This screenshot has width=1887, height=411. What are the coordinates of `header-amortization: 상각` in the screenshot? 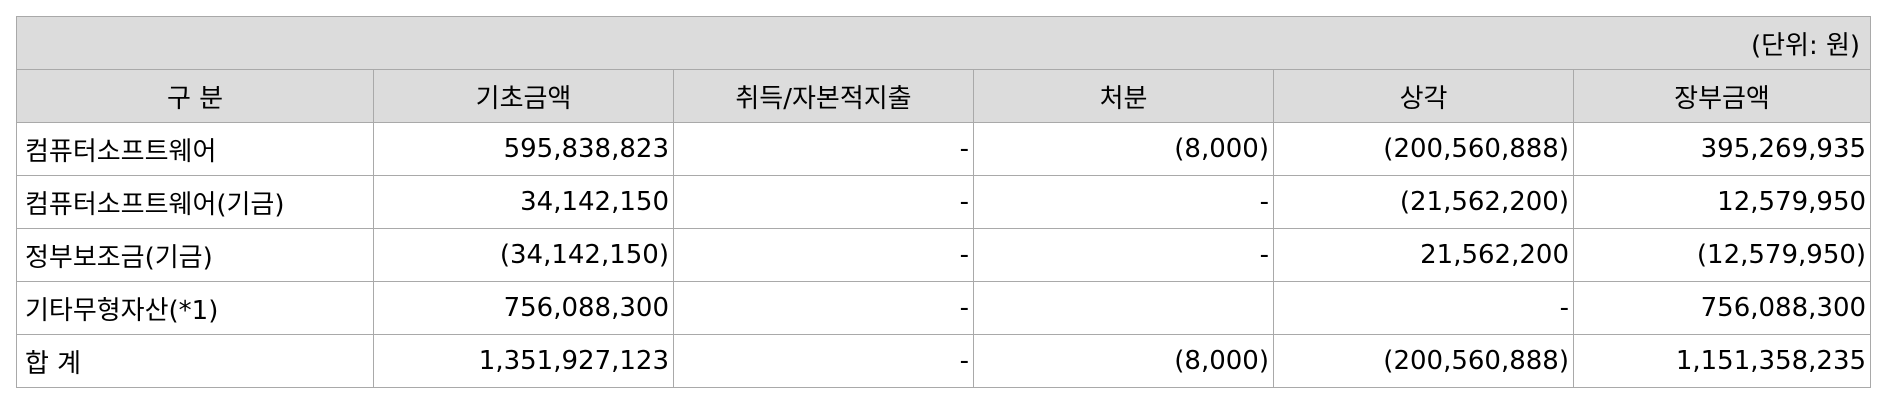 It's located at (1423, 96).